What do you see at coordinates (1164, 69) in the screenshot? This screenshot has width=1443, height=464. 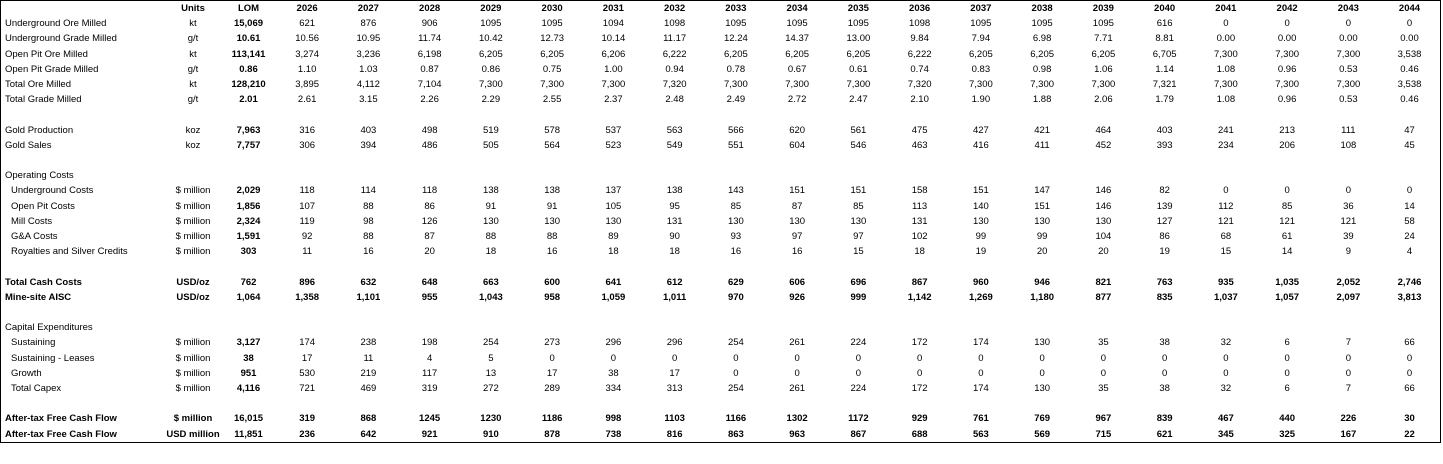 I see `year-value: 1.14` at bounding box center [1164, 69].